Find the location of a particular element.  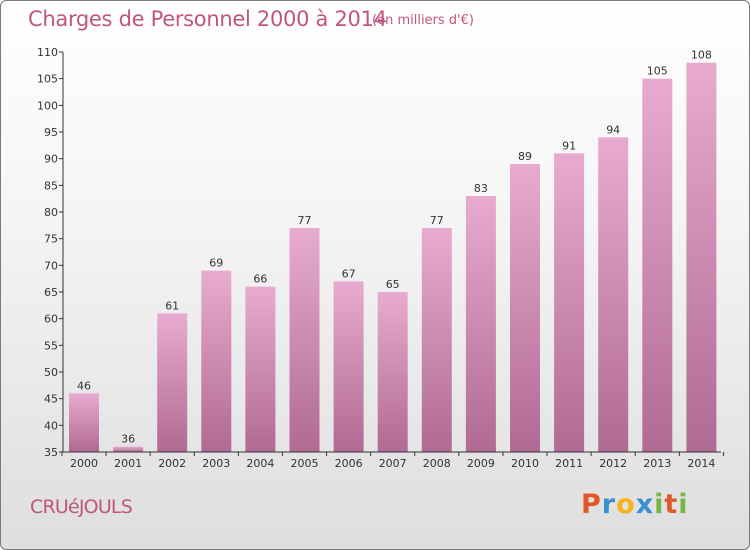

bar-2012 is located at coordinates (613, 295).